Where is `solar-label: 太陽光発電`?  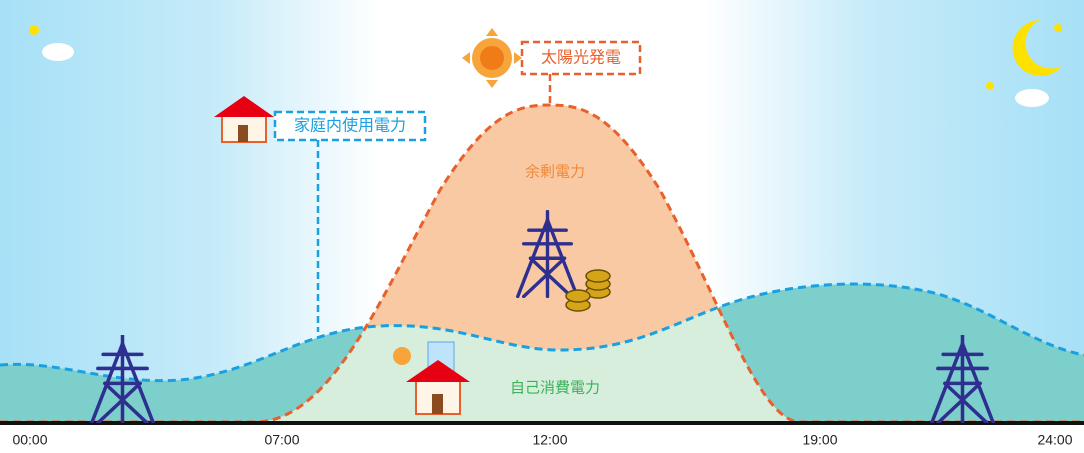 solar-label: 太陽光発電 is located at coordinates (581, 57).